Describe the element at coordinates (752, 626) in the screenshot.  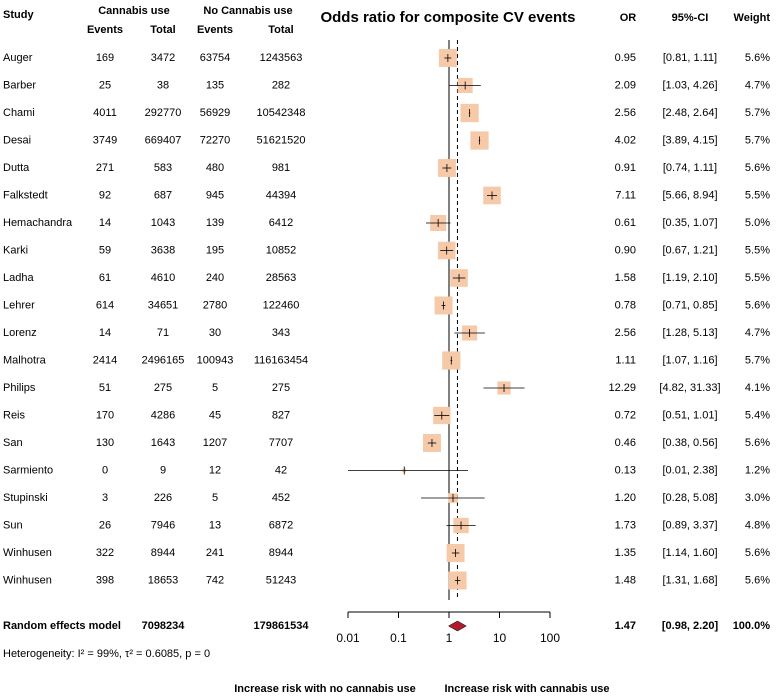
I see `pooled-weight: 100.0%` at that location.